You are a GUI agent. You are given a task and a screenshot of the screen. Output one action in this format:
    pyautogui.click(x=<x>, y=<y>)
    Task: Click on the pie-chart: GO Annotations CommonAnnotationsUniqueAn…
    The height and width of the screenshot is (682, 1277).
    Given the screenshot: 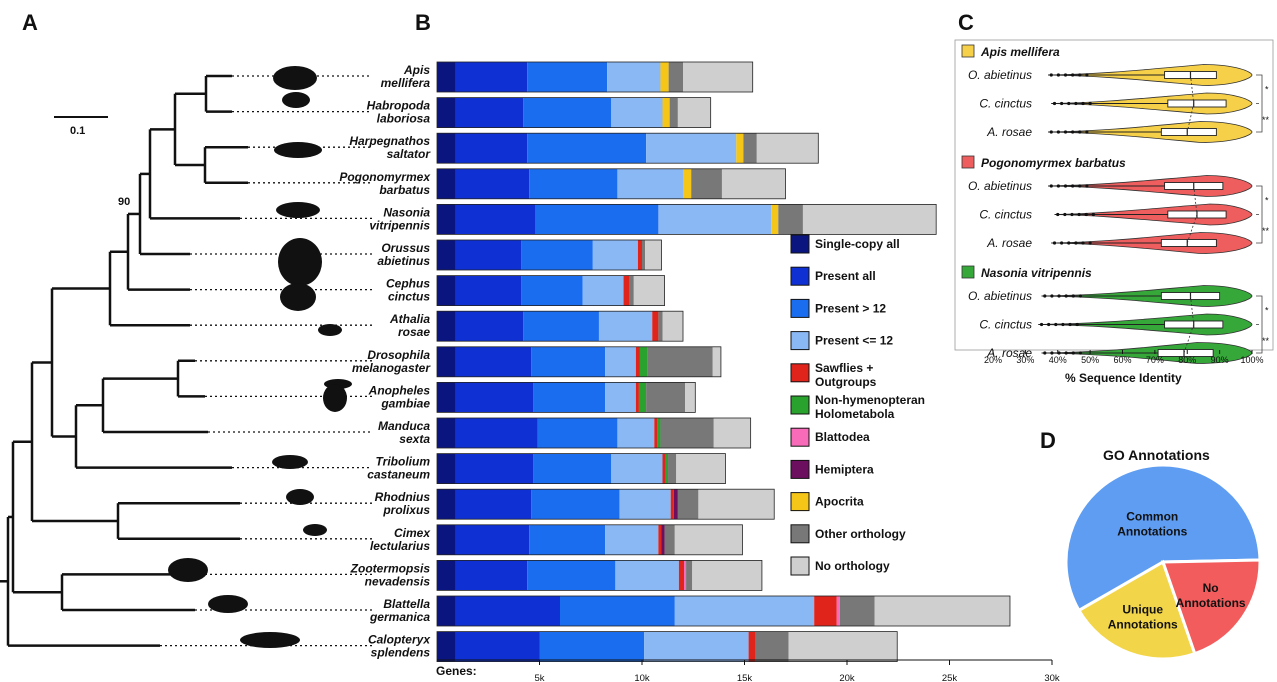 What is the action you would take?
    pyautogui.click(x=1163, y=554)
    